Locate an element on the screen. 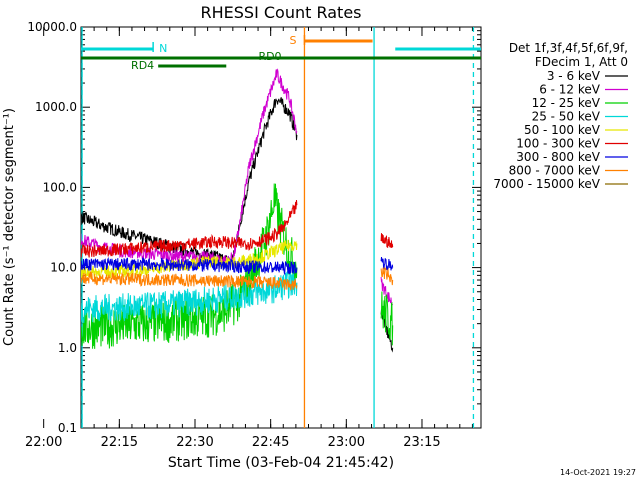  x-tick-label: 23:00 is located at coordinates (346, 442).